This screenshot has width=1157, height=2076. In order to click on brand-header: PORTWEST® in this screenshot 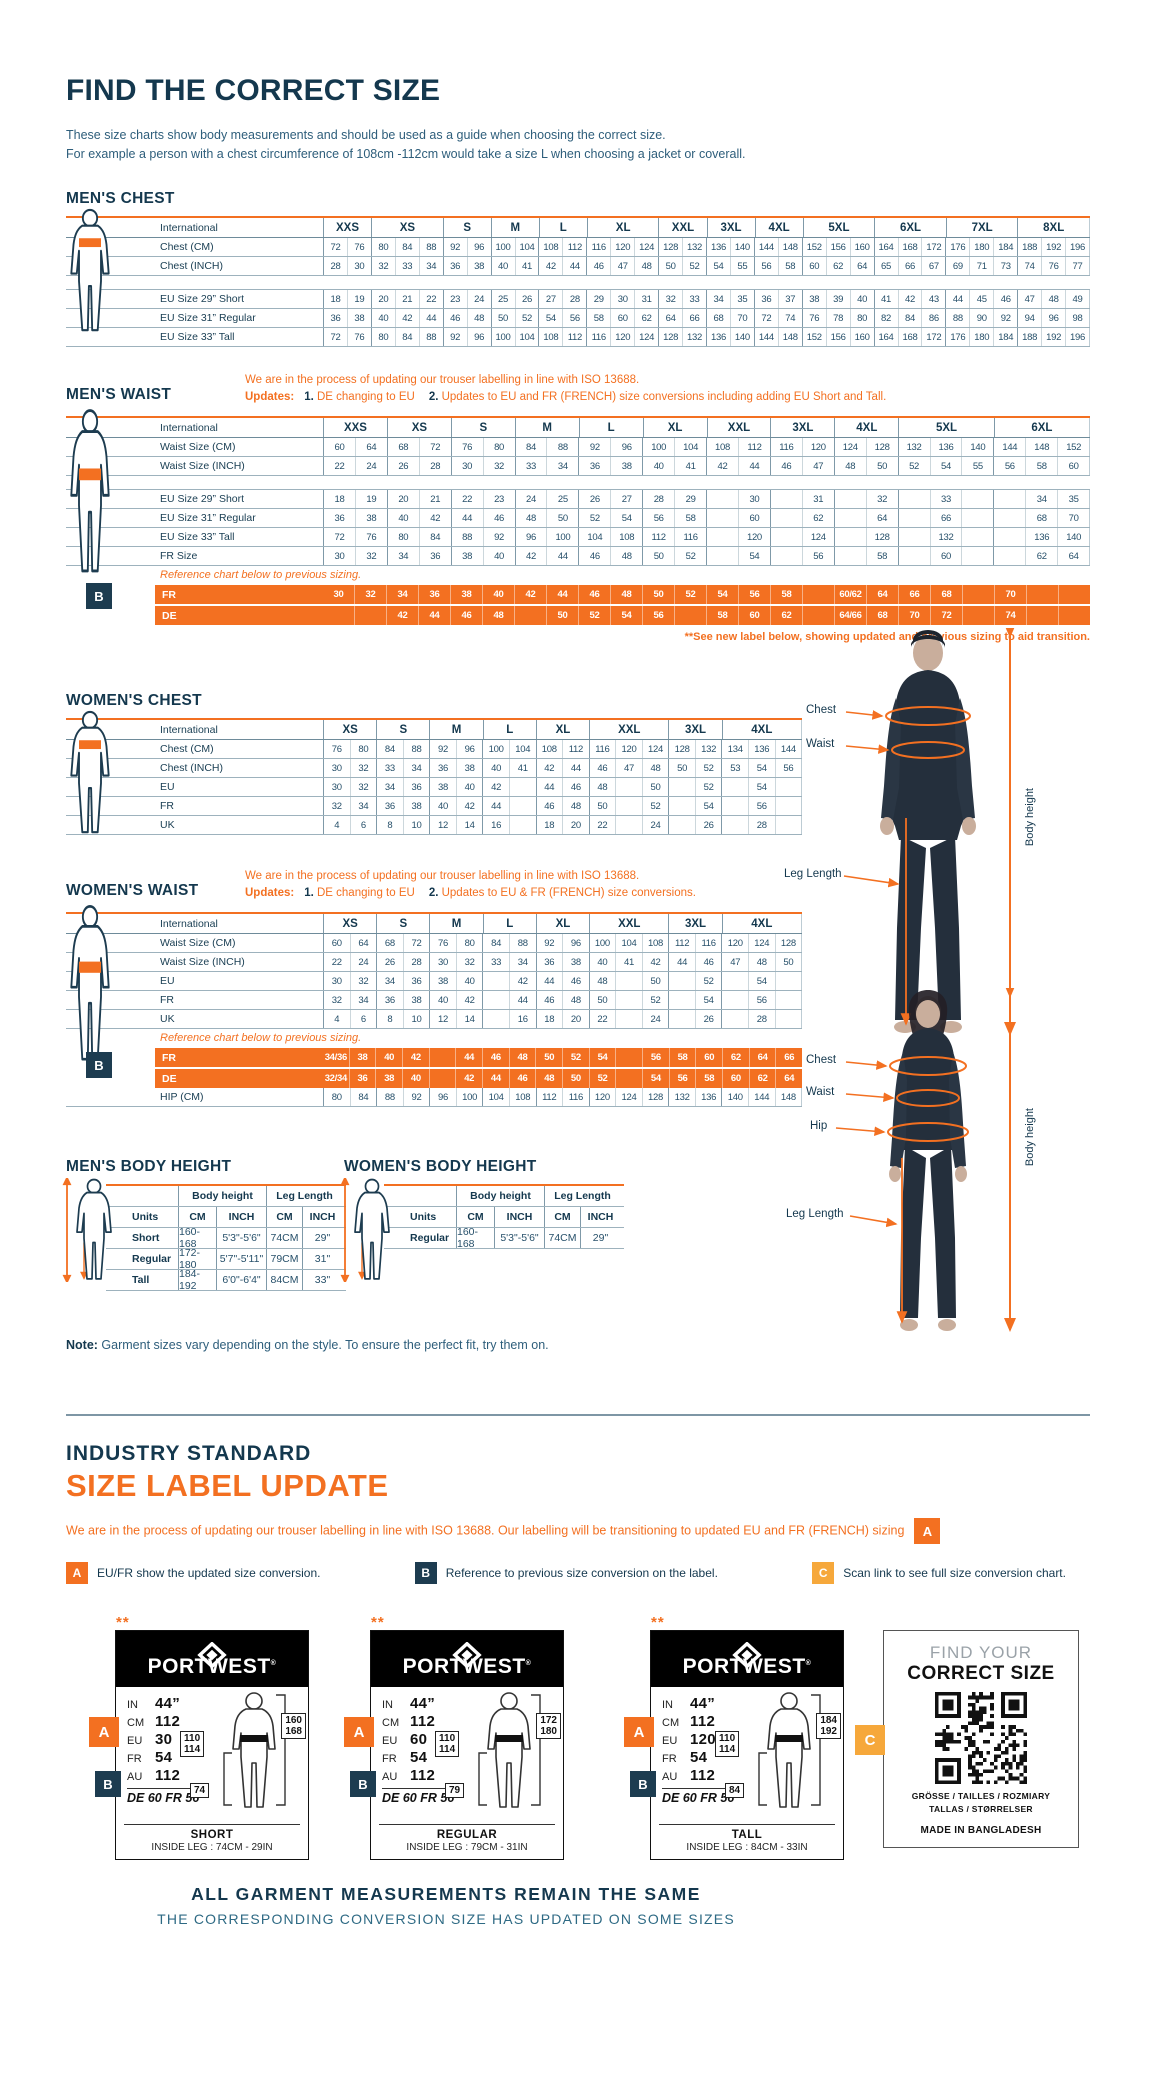, I will do `click(747, 1659)`.